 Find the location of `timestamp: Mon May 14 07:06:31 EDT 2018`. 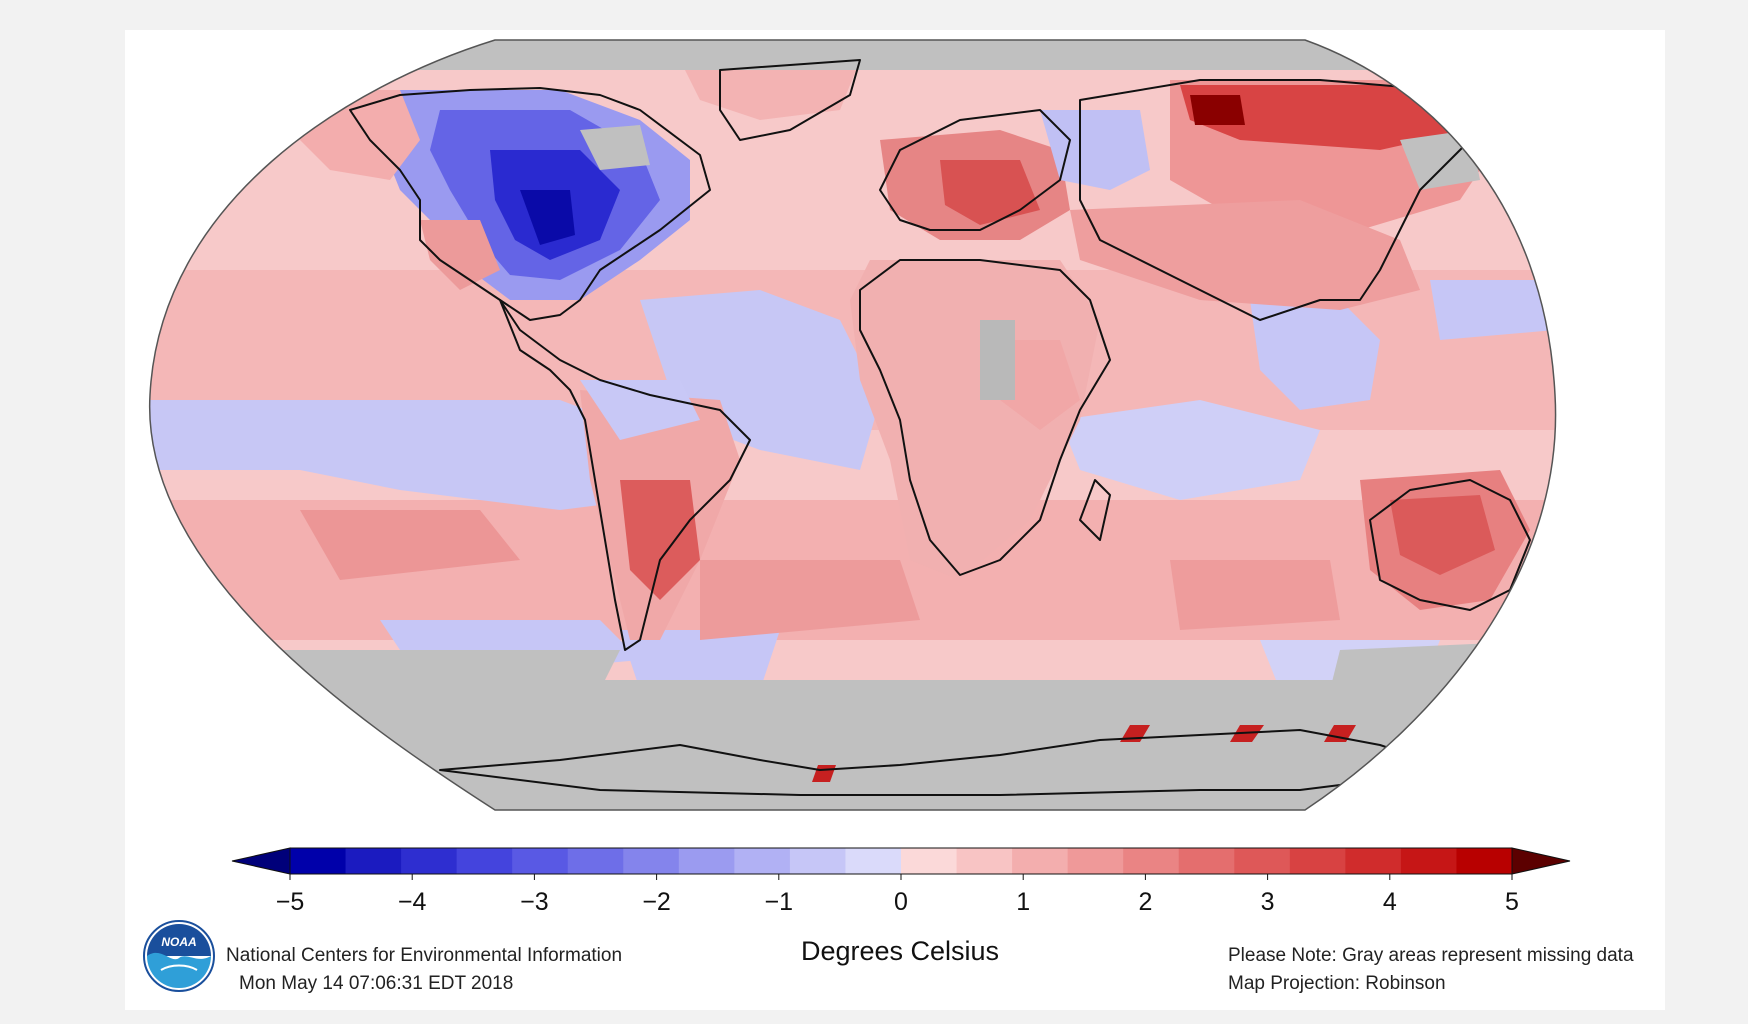

timestamp: Mon May 14 07:06:31 EDT 2018 is located at coordinates (376, 983).